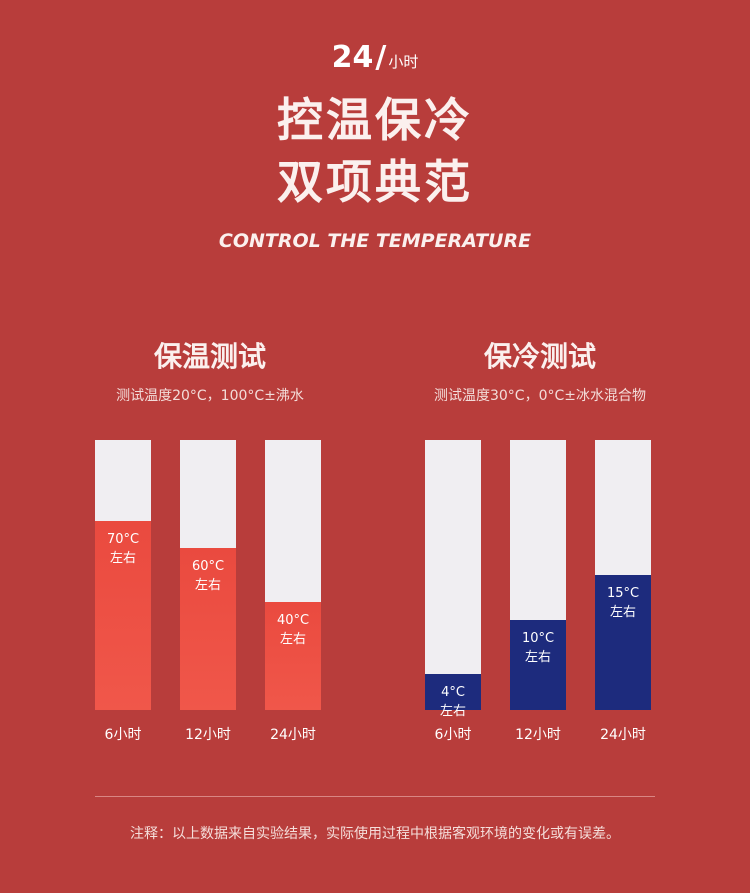 The width and height of the screenshot is (750, 893). I want to click on cold-retention-description: 测试温度30°C，0°C±冰水混合物, so click(539, 396).